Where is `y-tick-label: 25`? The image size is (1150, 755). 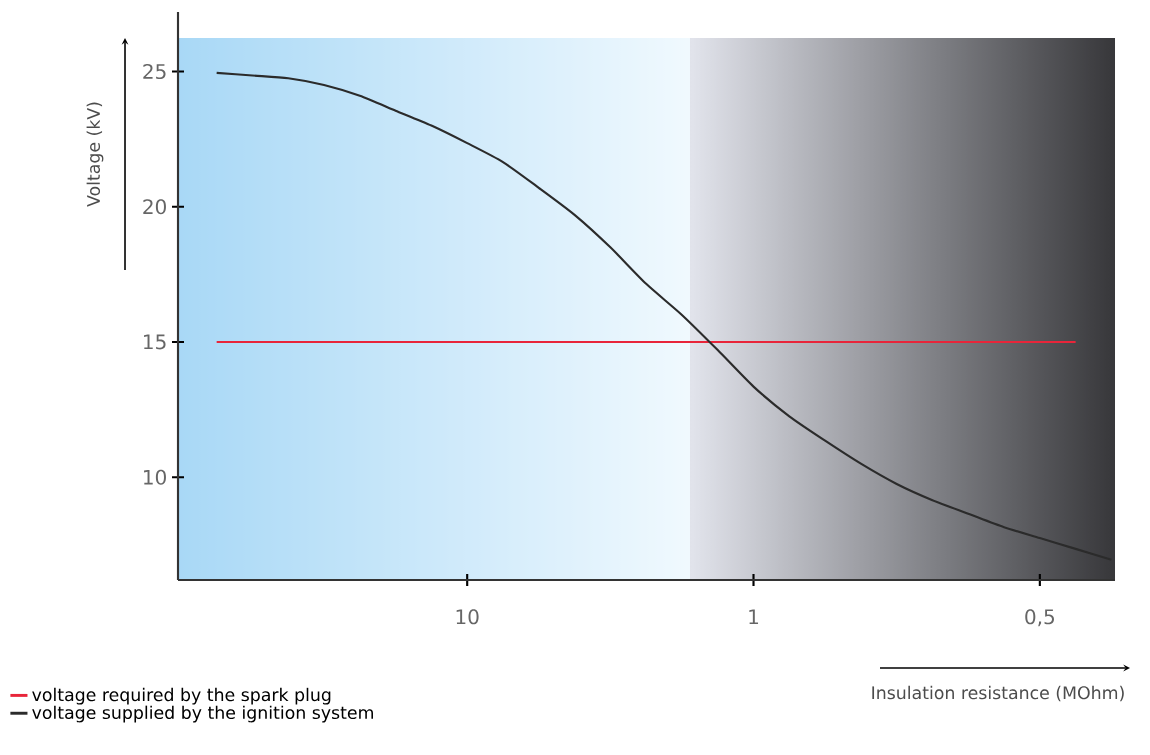 y-tick-label: 25 is located at coordinates (154, 71).